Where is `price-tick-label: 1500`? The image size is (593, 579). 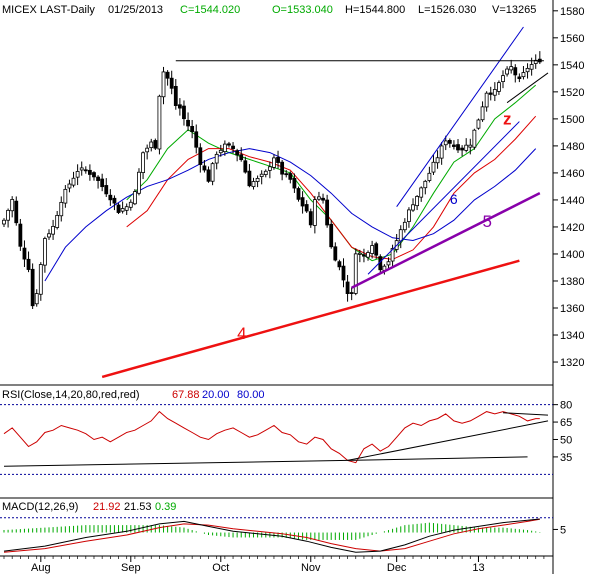 price-tick-label: 1500 is located at coordinates (572, 120).